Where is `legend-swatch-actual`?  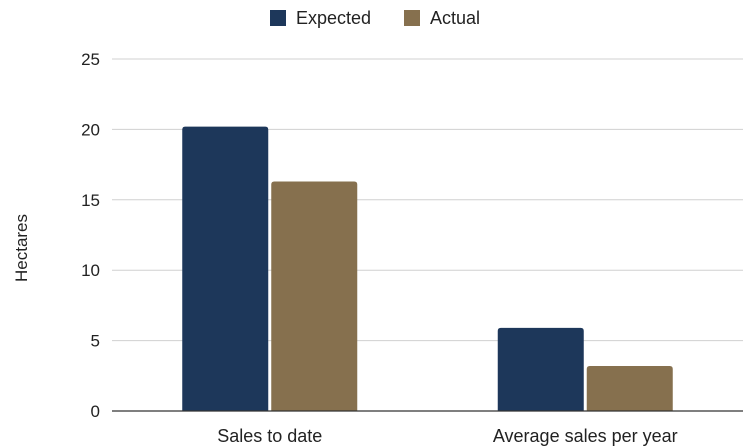
legend-swatch-actual is located at coordinates (412, 18).